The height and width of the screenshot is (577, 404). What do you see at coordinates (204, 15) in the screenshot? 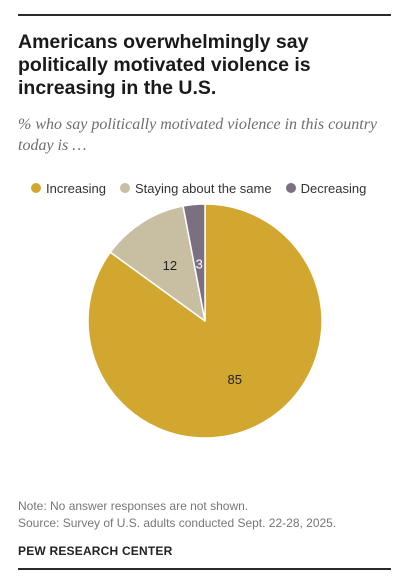
I see `top-rule` at bounding box center [204, 15].